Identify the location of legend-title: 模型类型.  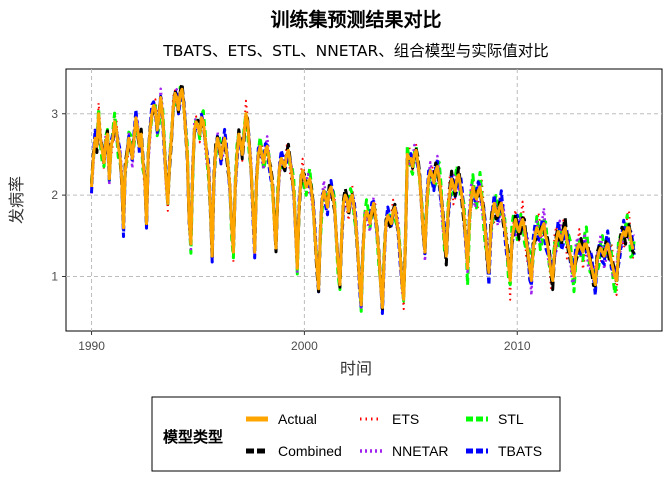
(193, 437).